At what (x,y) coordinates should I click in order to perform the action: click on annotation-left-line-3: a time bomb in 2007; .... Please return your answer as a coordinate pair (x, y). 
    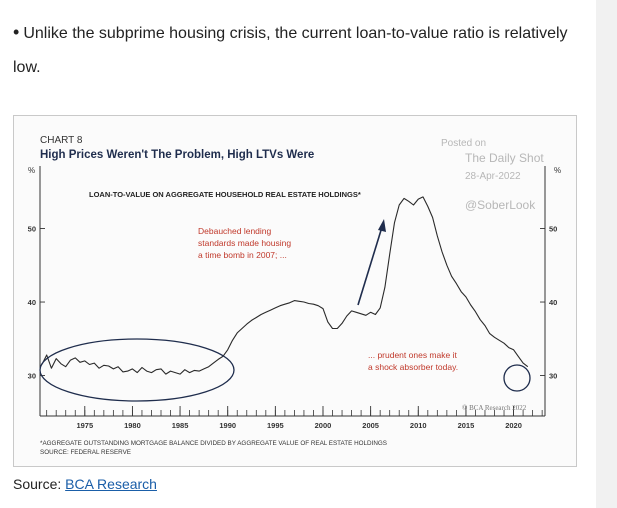
    Looking at the image, I should click on (242, 255).